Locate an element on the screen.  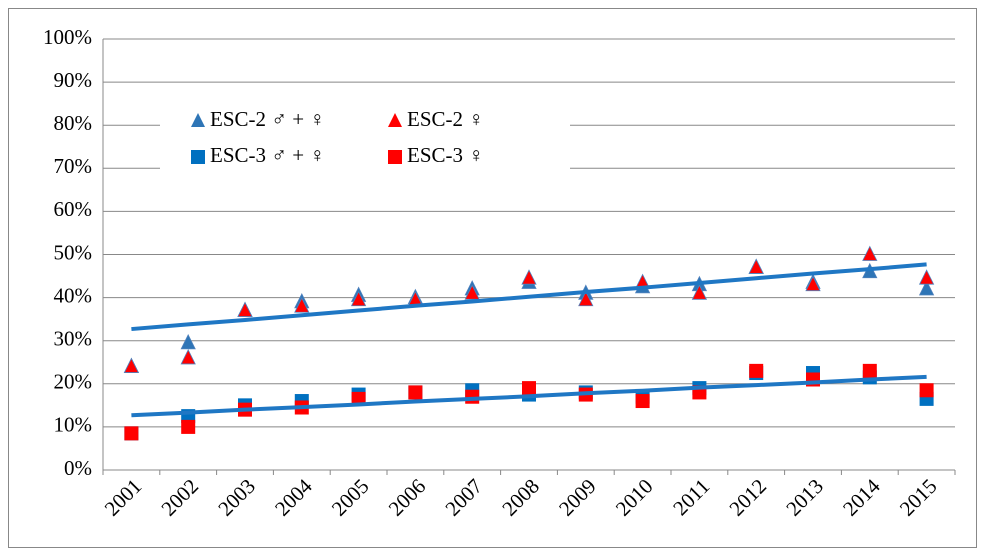
legend-label: ESC-2 ♀ is located at coordinates (445, 119).